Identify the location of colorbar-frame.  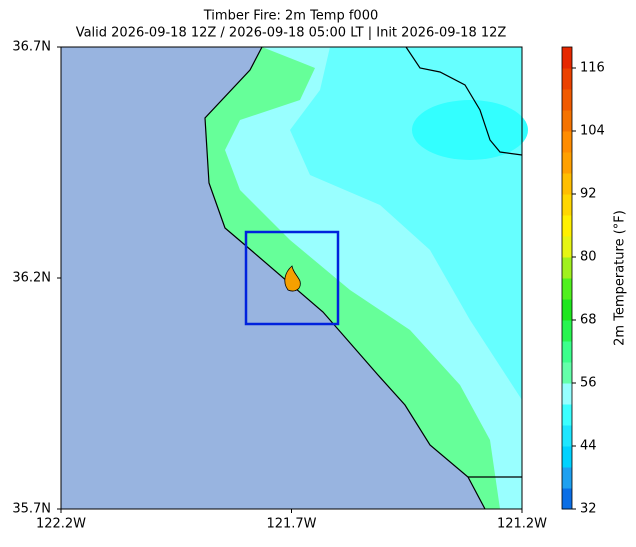
(567, 278).